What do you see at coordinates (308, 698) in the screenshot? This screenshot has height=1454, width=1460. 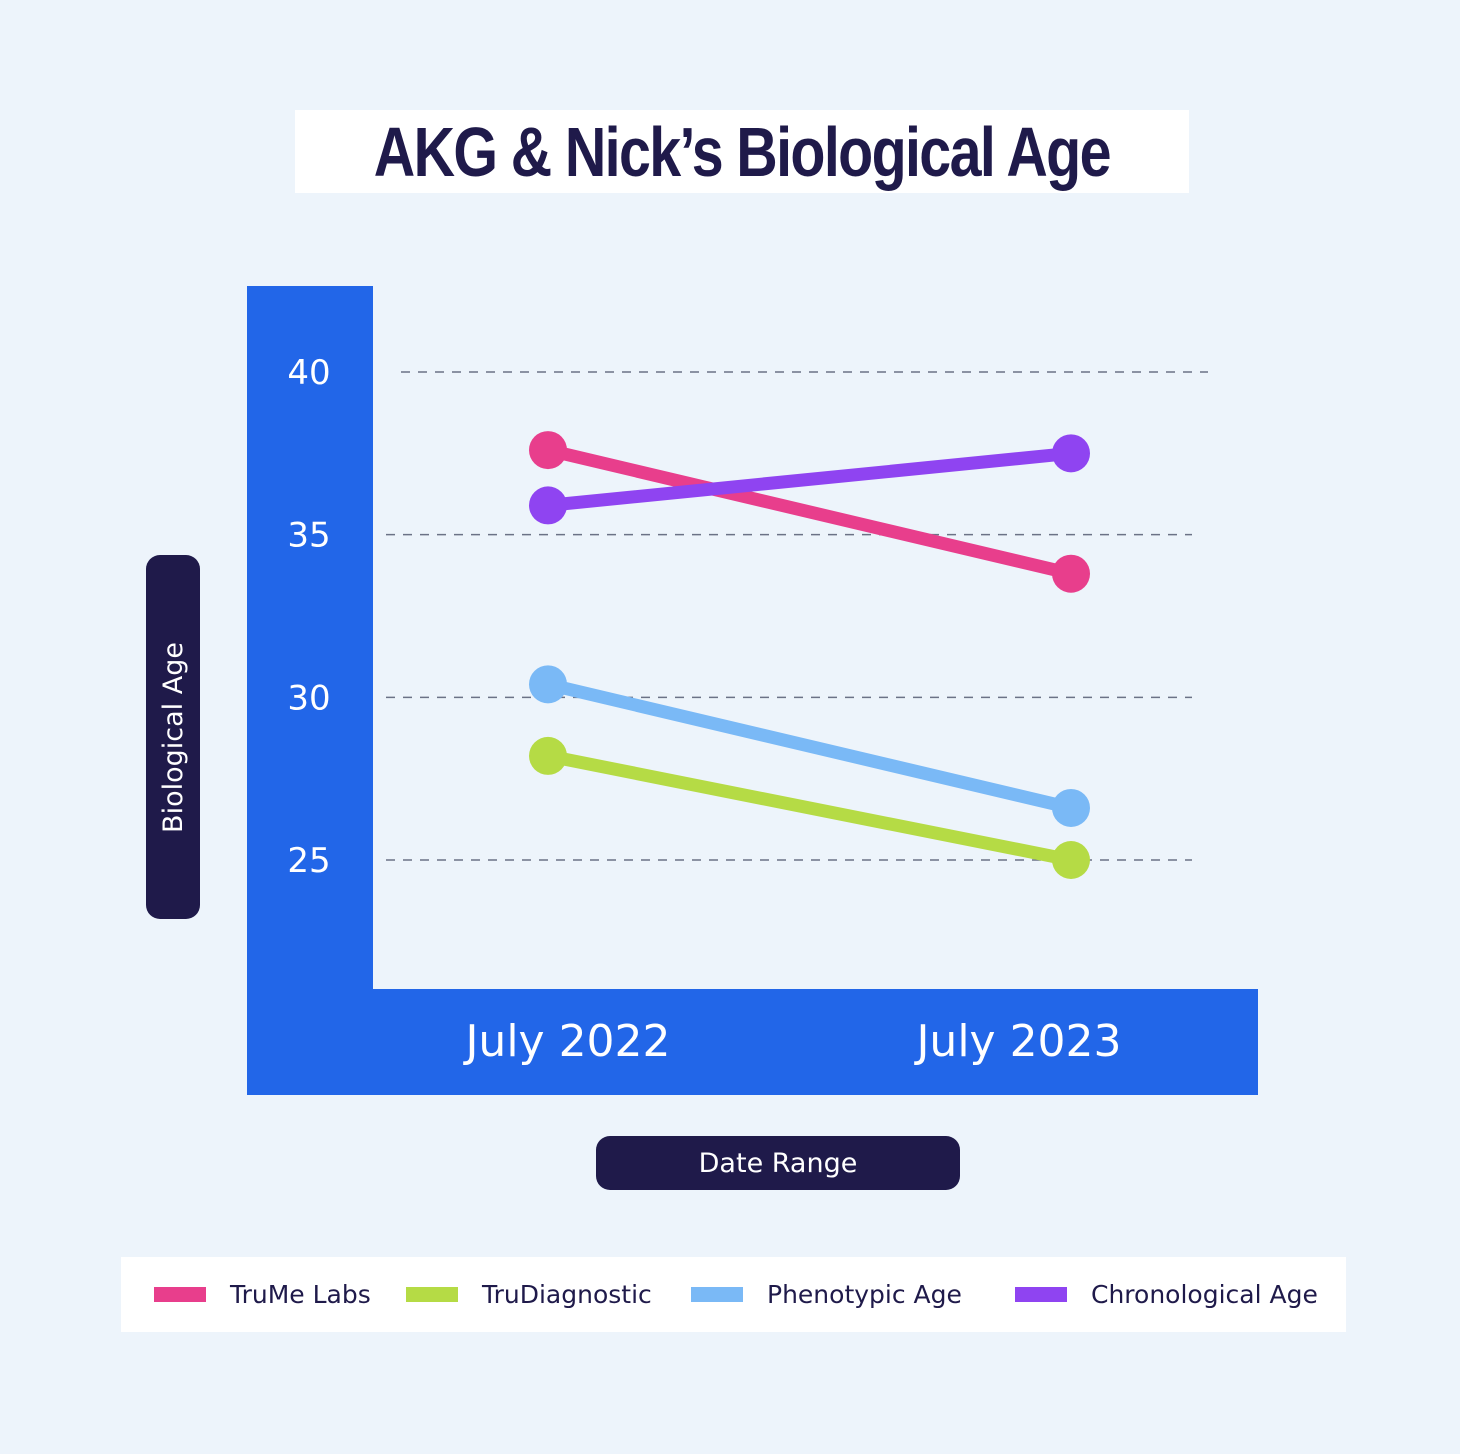 I see `y-tick-label: 30` at bounding box center [308, 698].